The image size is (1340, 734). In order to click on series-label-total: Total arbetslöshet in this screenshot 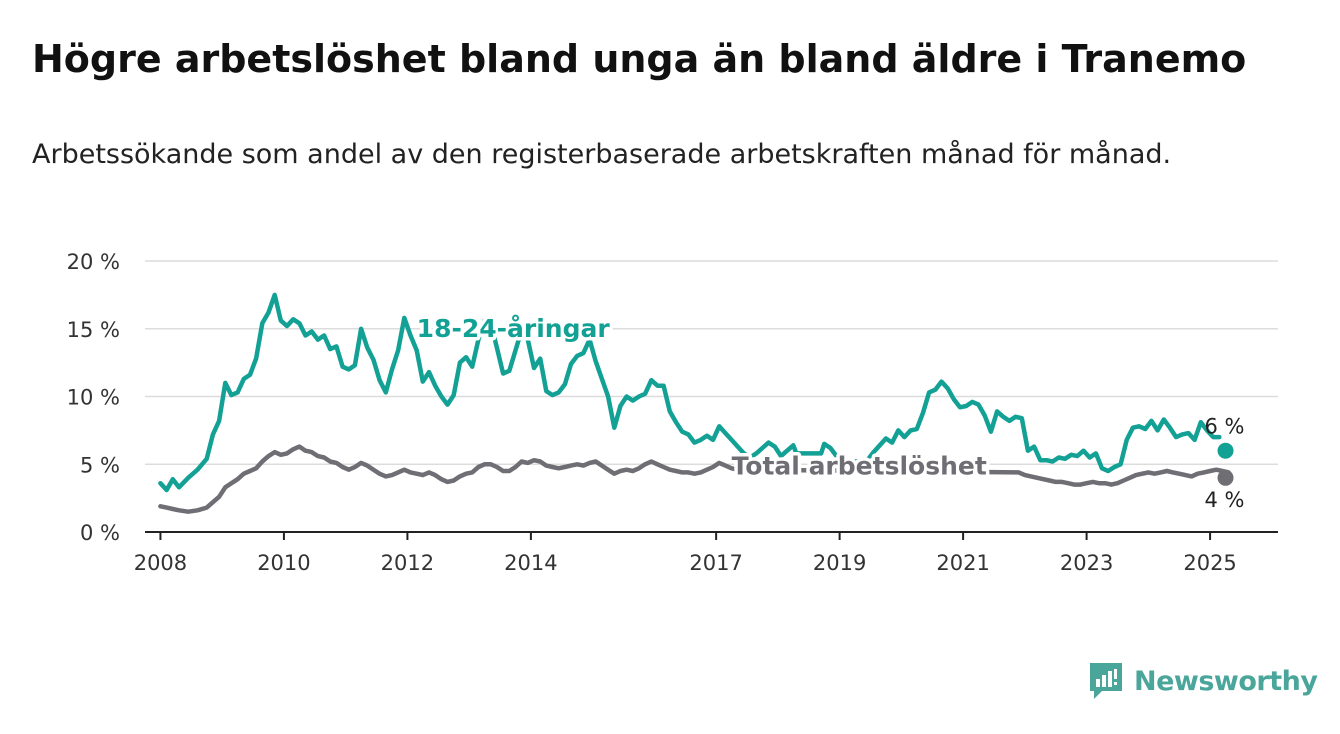, I will do `click(859, 465)`.